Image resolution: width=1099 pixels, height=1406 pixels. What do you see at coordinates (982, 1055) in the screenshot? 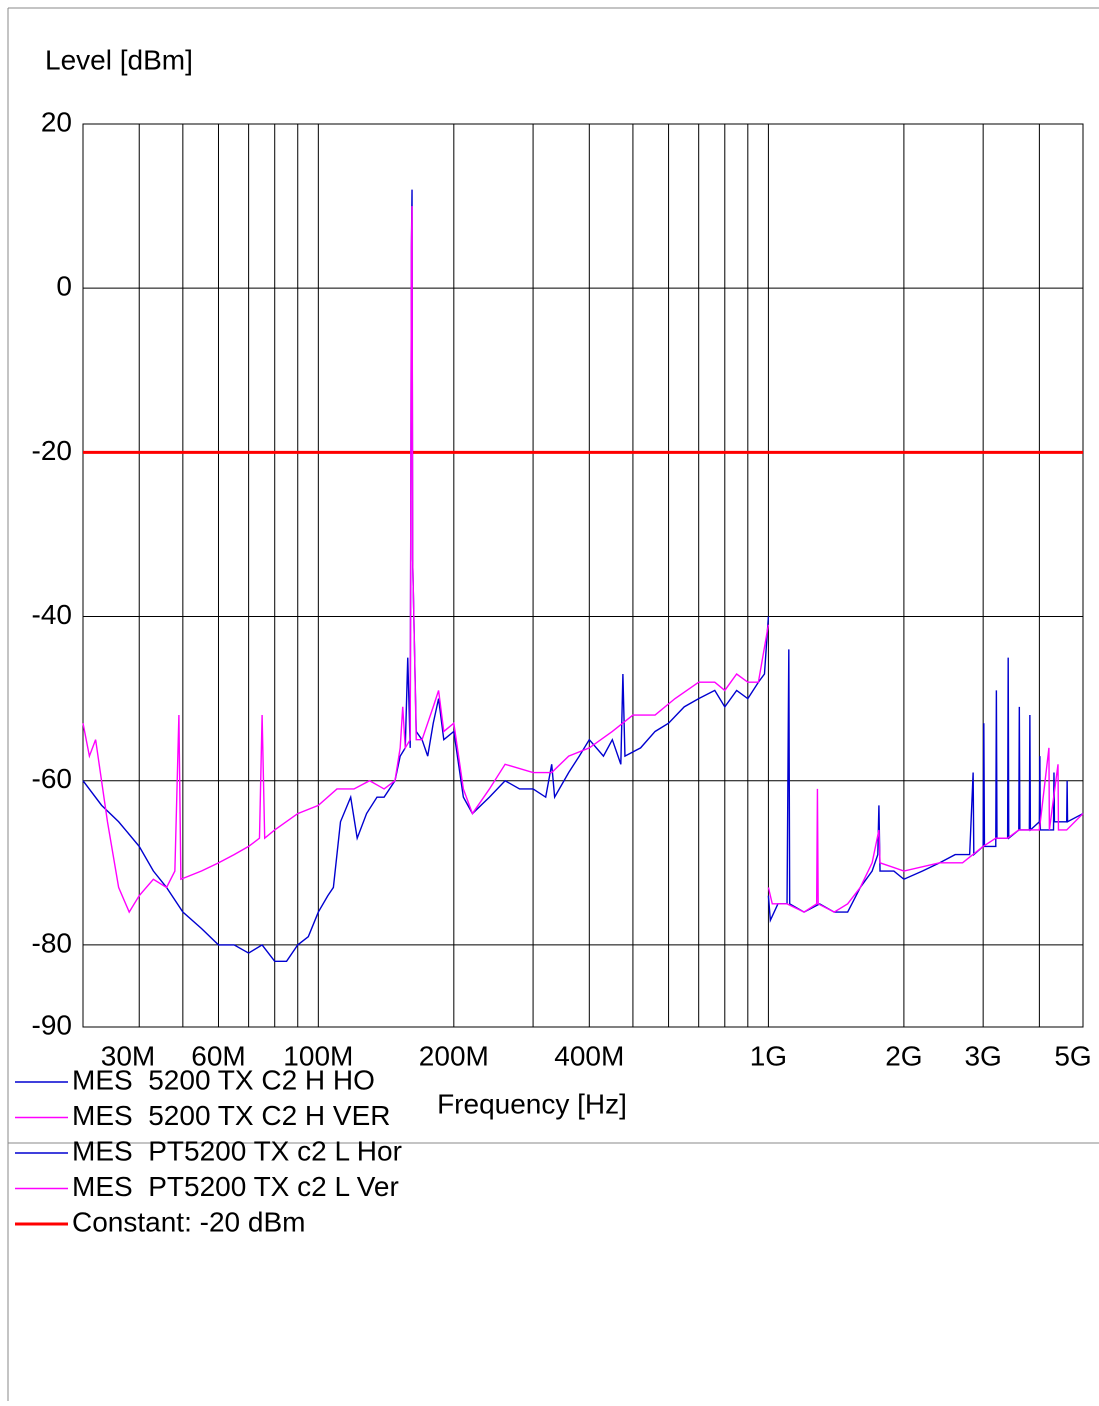
I see `x-tick-label: 3G` at bounding box center [982, 1055].